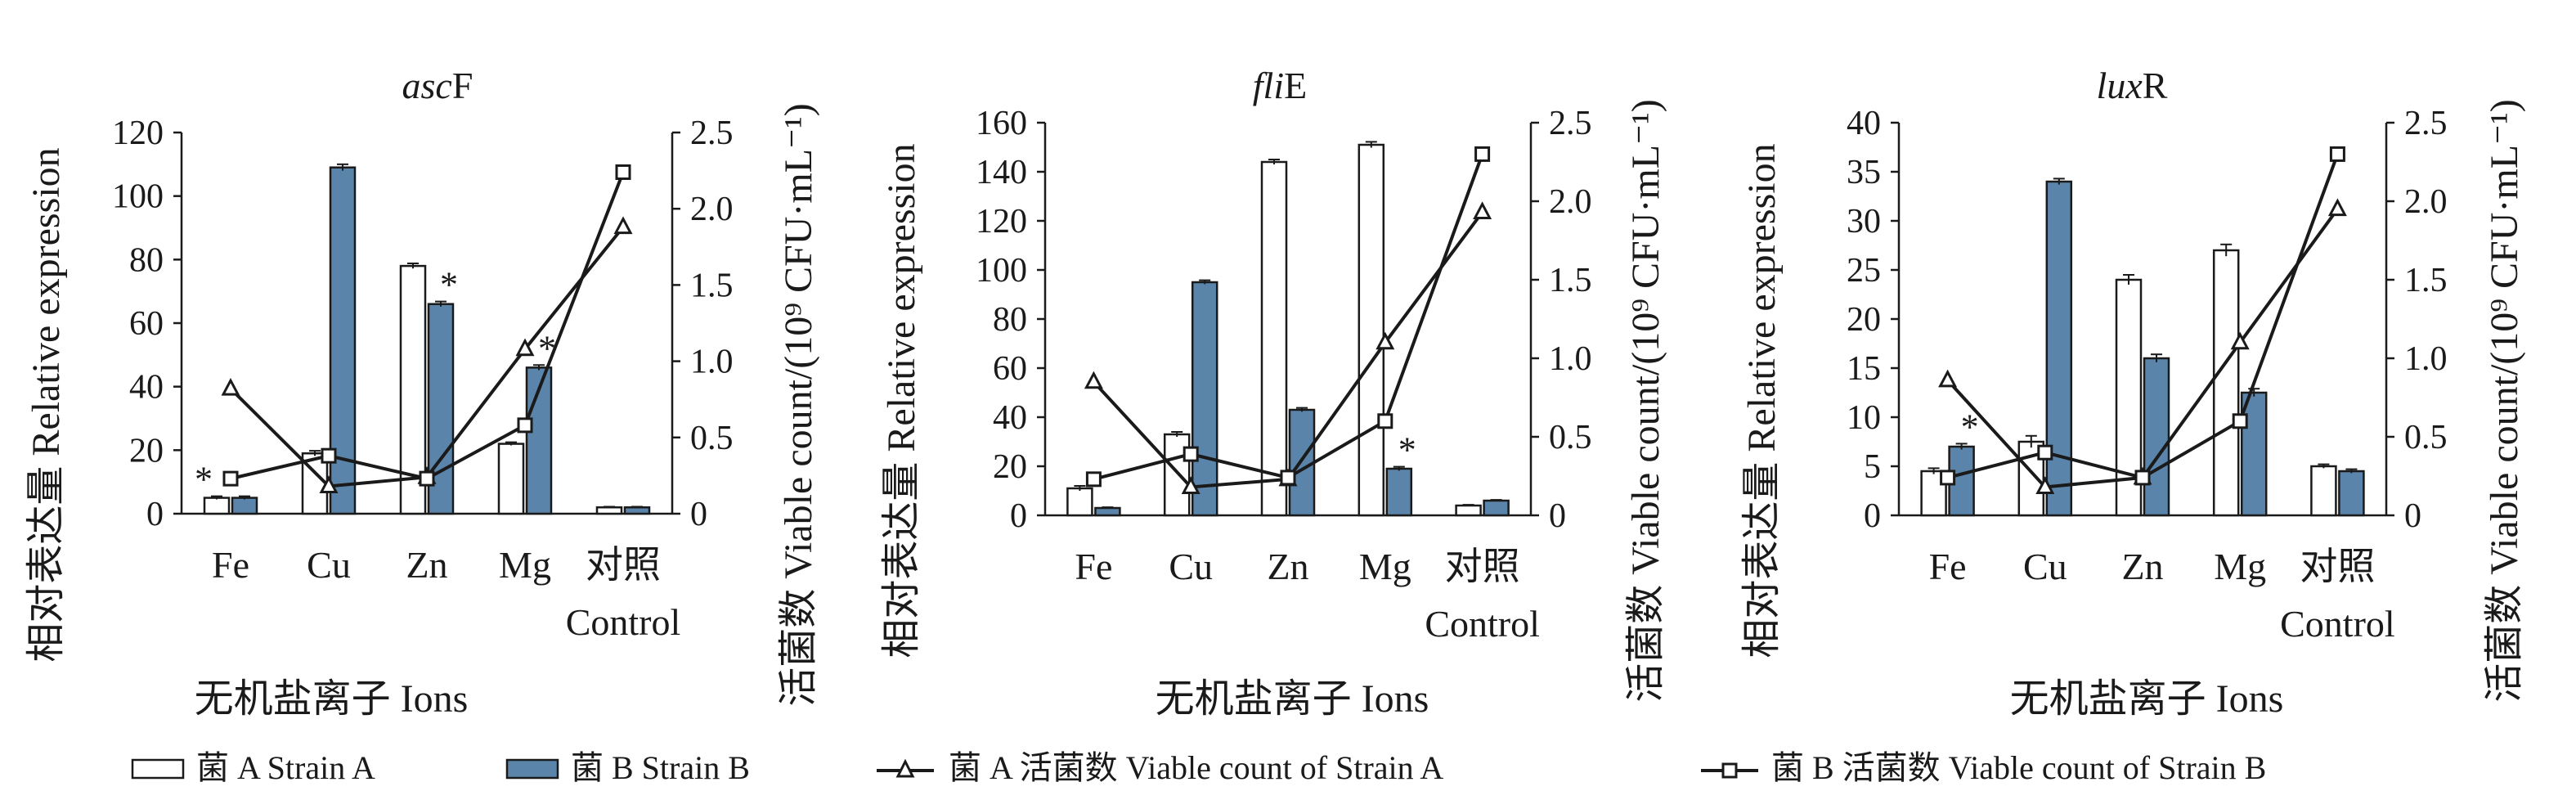  I want to click on line-viable-count-a, so click(2143, 348).